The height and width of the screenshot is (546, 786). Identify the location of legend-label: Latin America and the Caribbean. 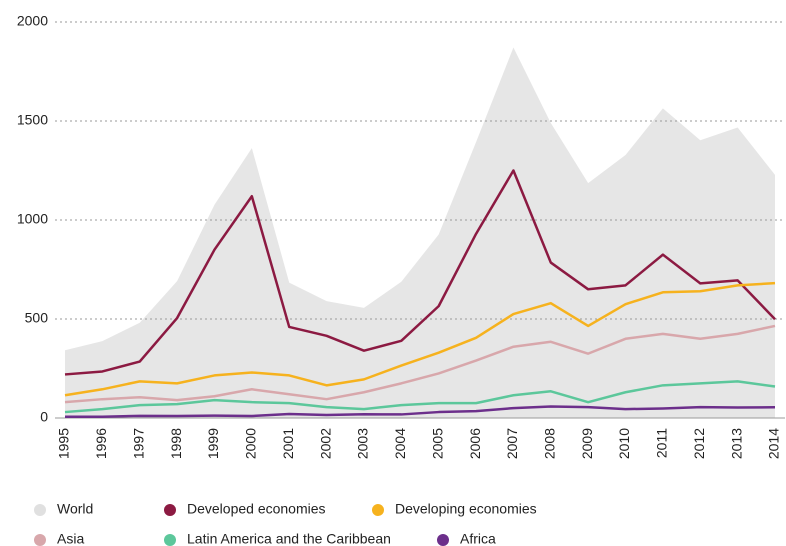
(289, 538).